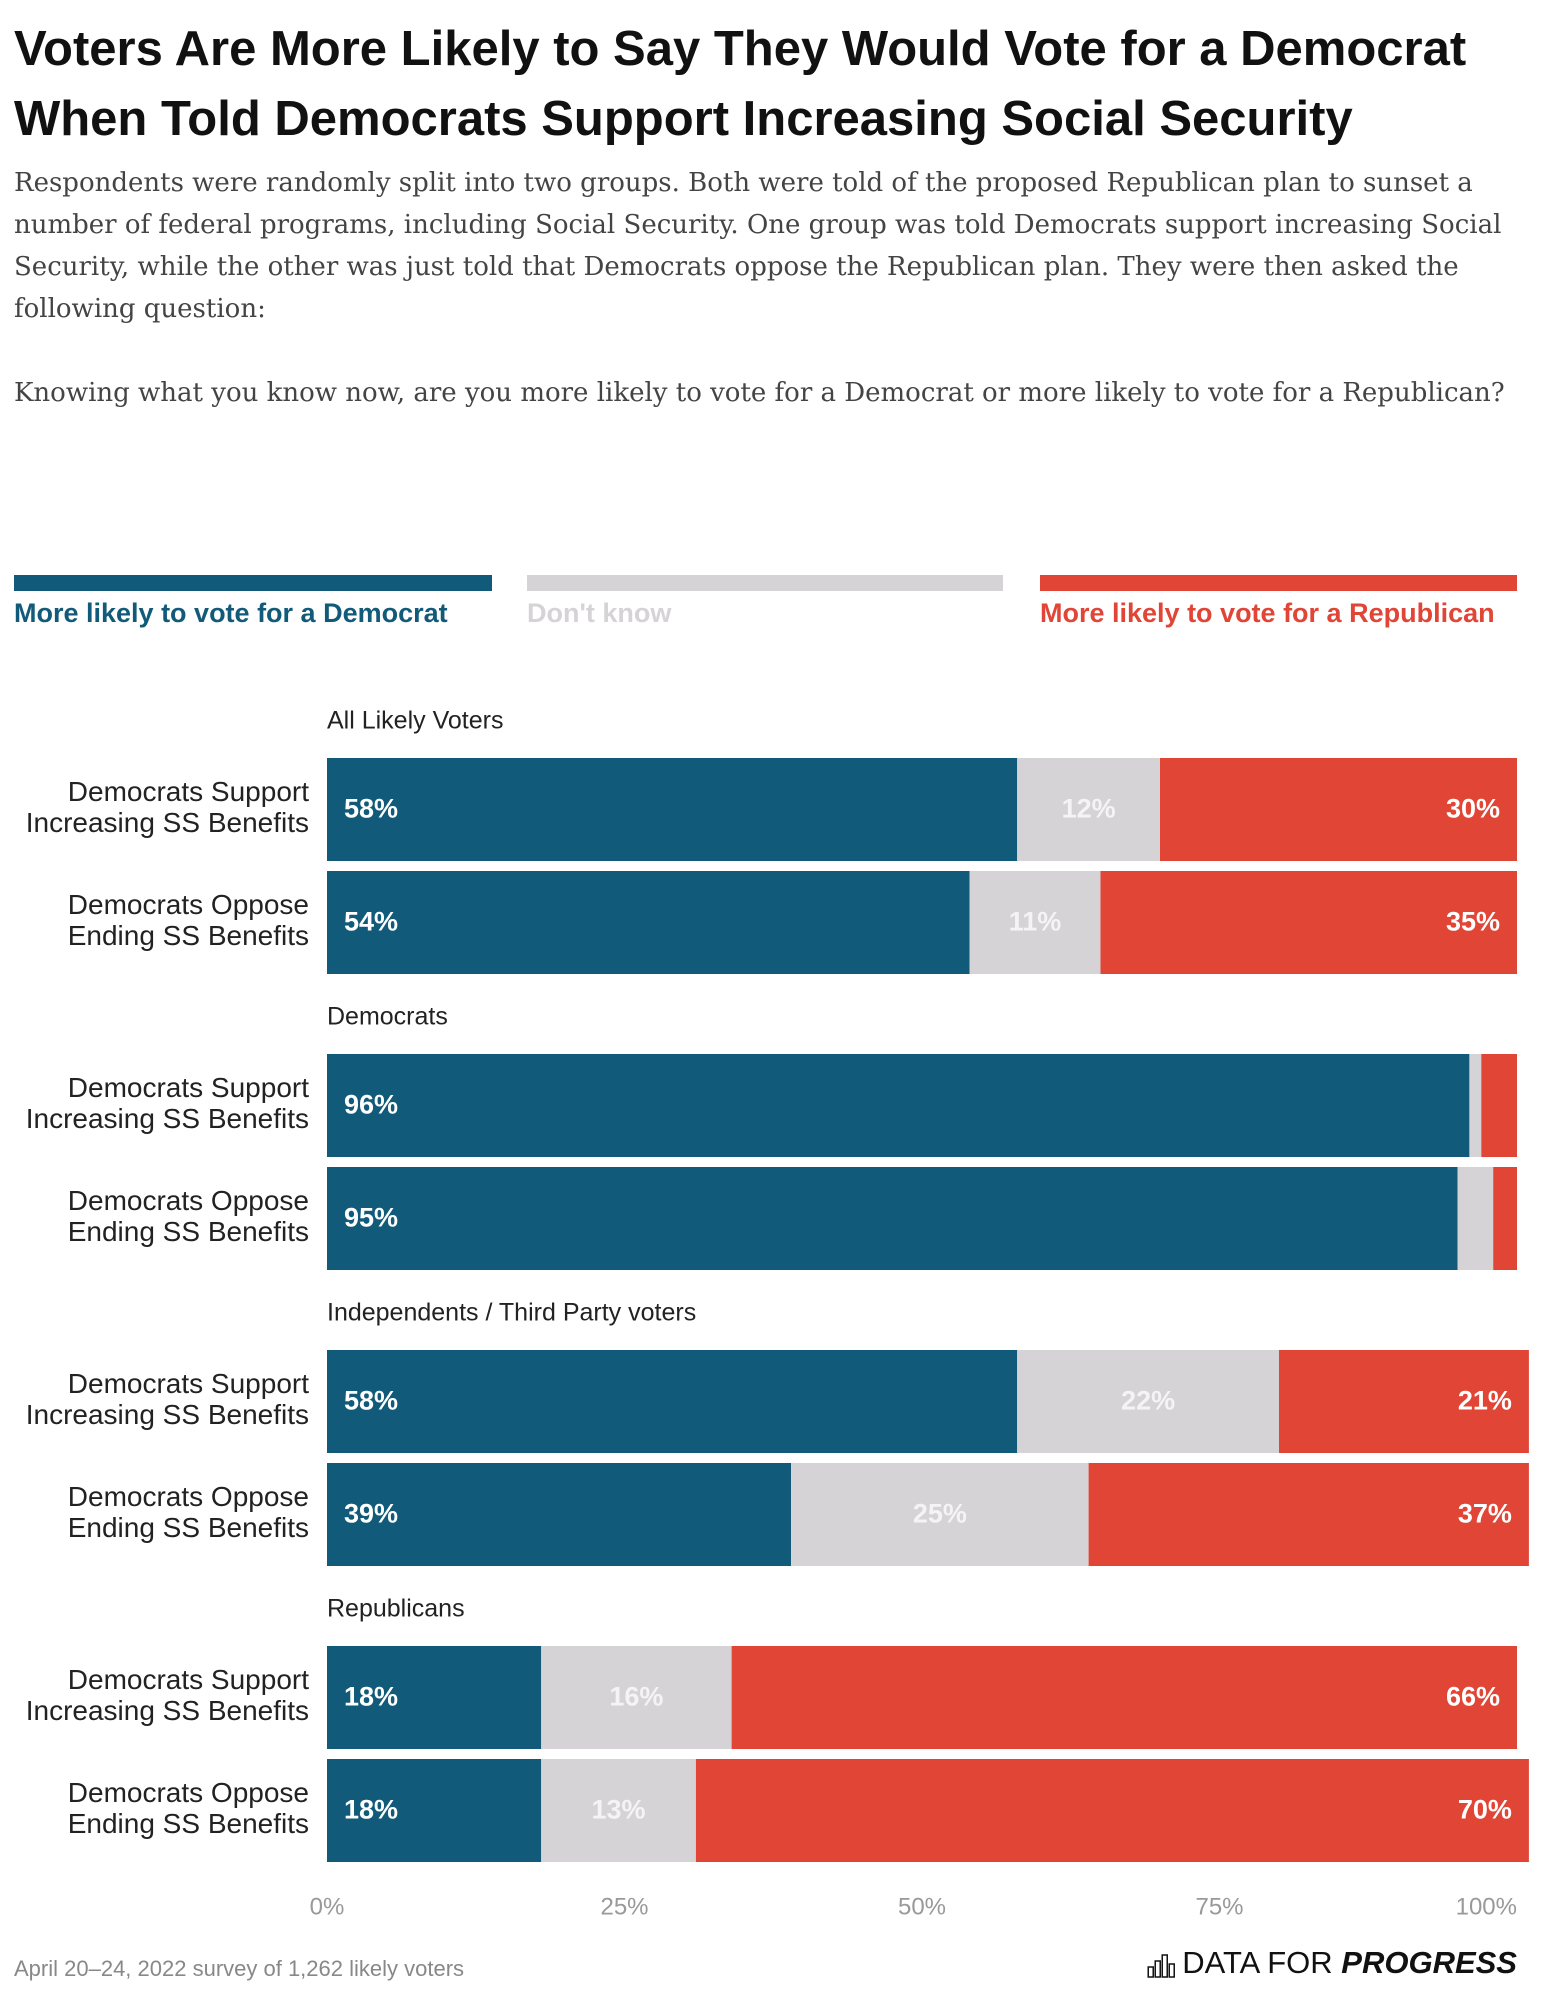  I want to click on legend-label: More likely to vote for a Republican, so click(1267, 613).